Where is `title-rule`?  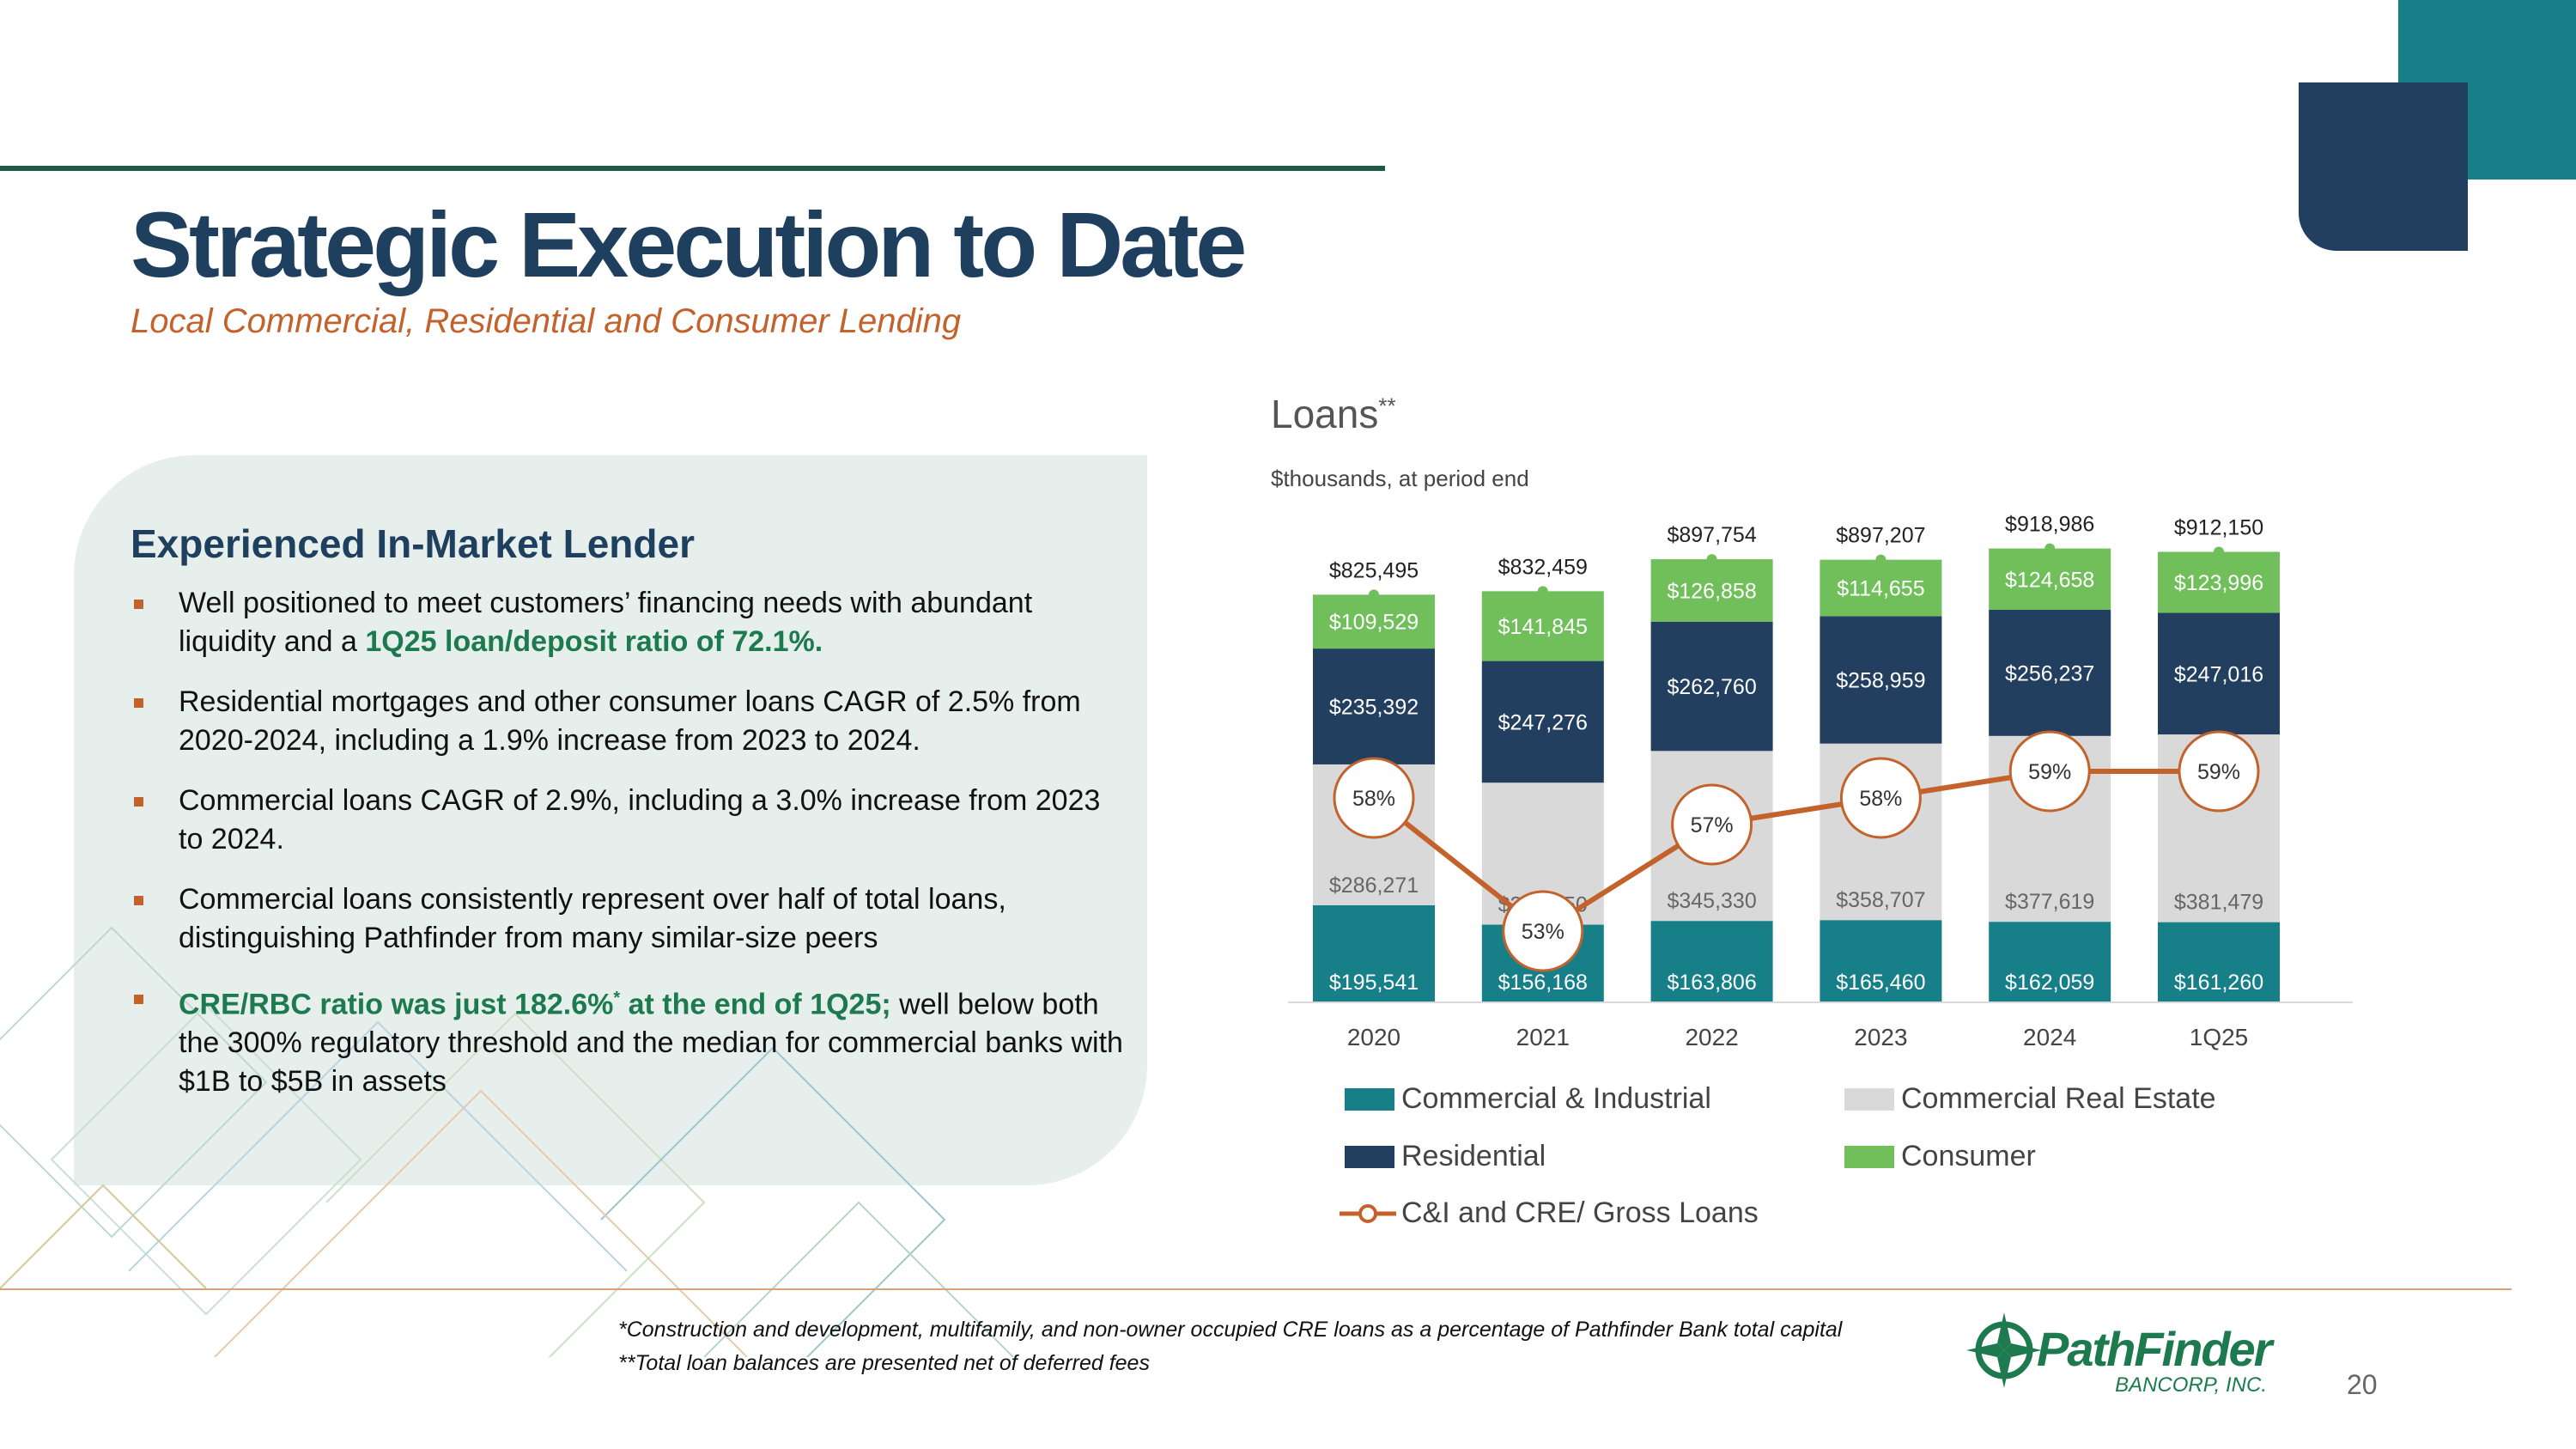
title-rule is located at coordinates (693, 168).